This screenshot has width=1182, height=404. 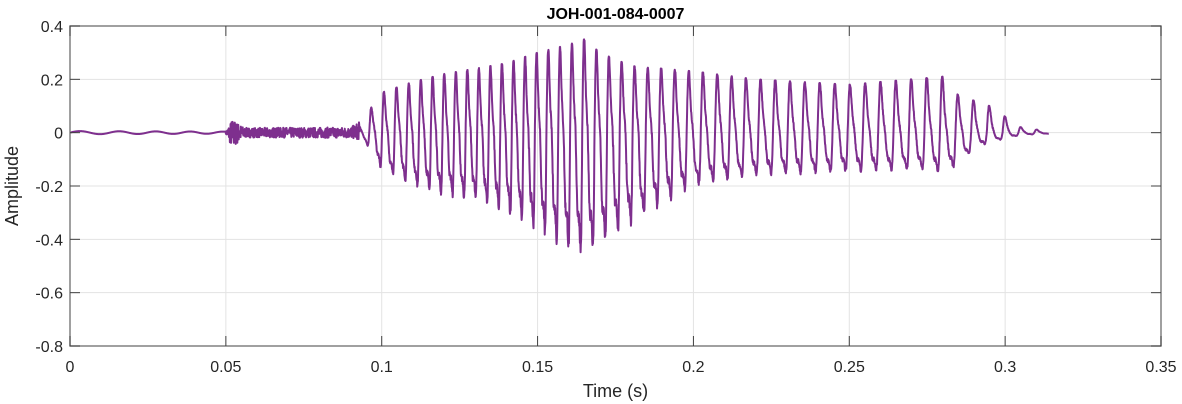 What do you see at coordinates (58, 134) in the screenshot?
I see `y-tick-label: 0` at bounding box center [58, 134].